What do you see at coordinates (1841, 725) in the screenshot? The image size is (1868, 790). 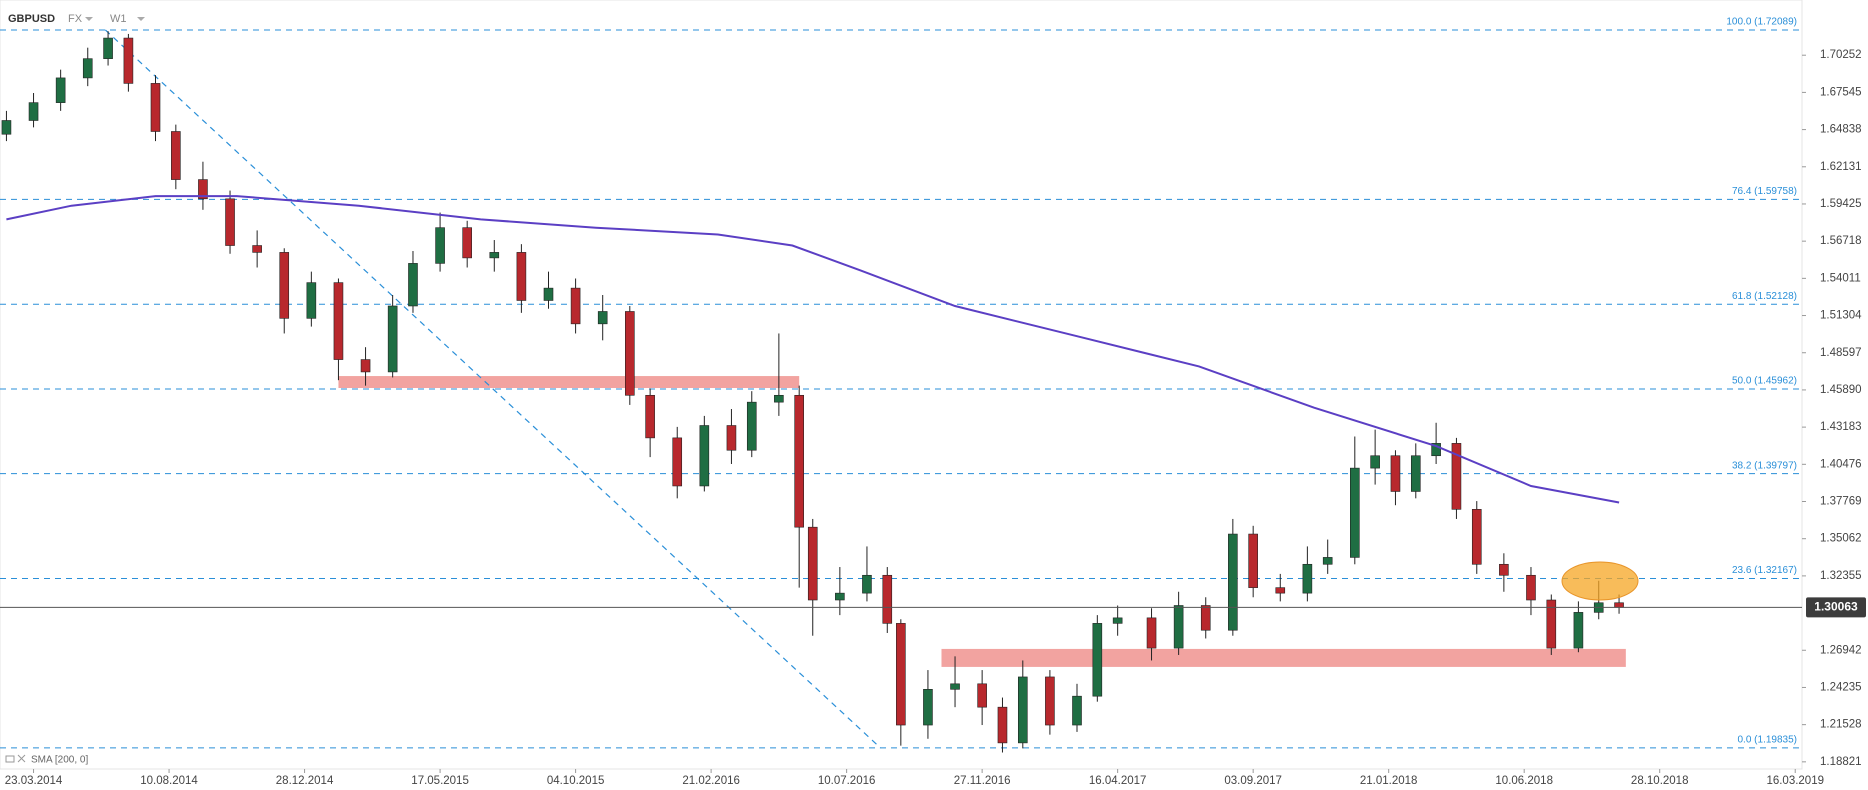 I see `y-tick-label: 1.21528` at bounding box center [1841, 725].